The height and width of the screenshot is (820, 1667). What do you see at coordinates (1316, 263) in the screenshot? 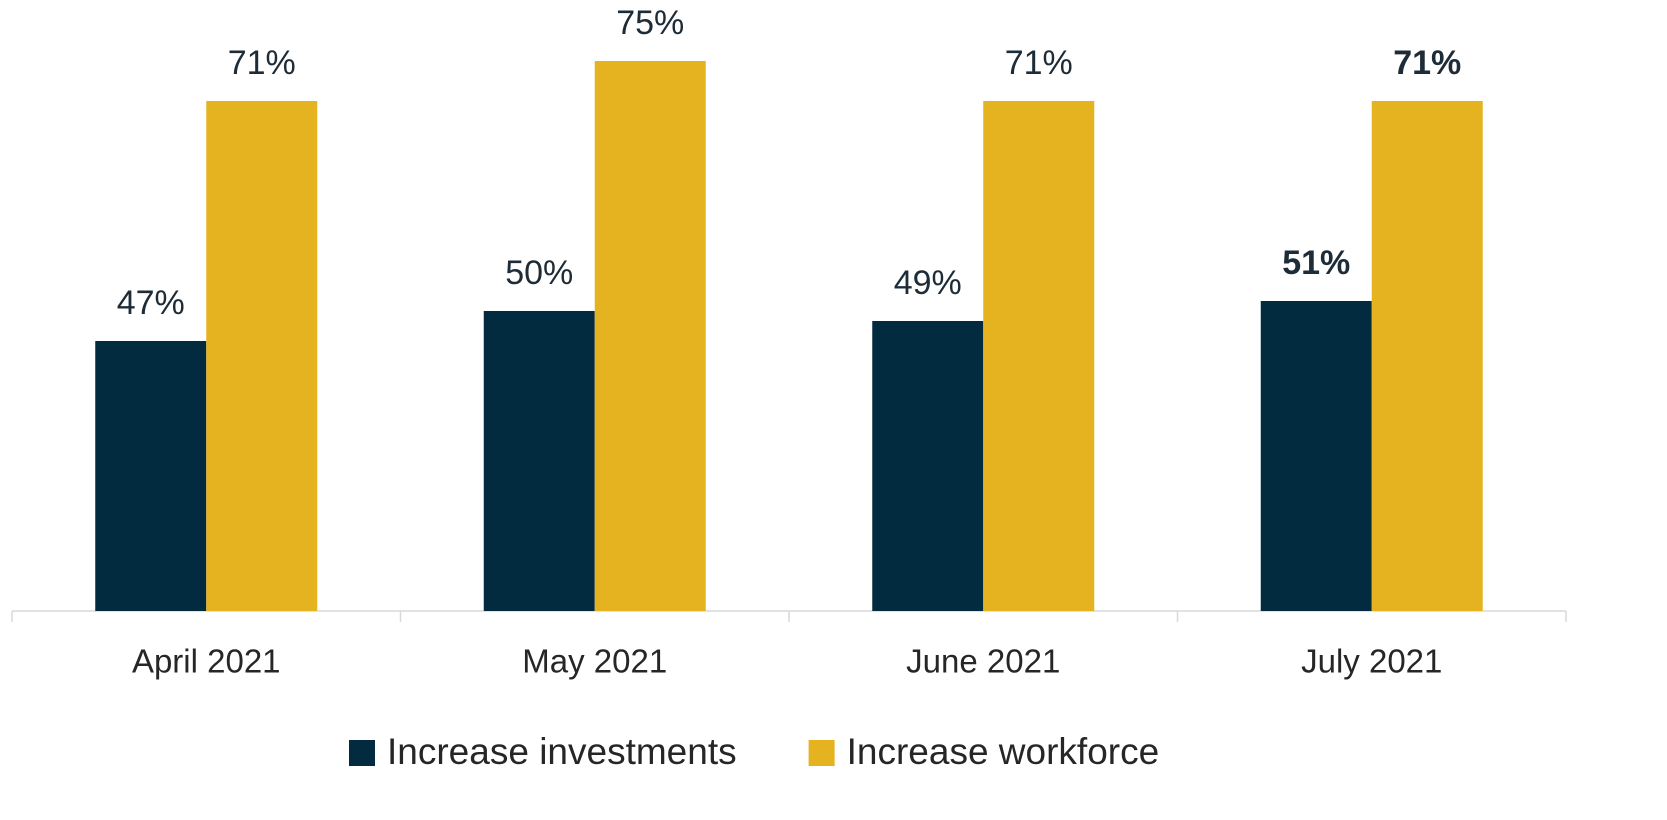
I see `value-label: 51%` at bounding box center [1316, 263].